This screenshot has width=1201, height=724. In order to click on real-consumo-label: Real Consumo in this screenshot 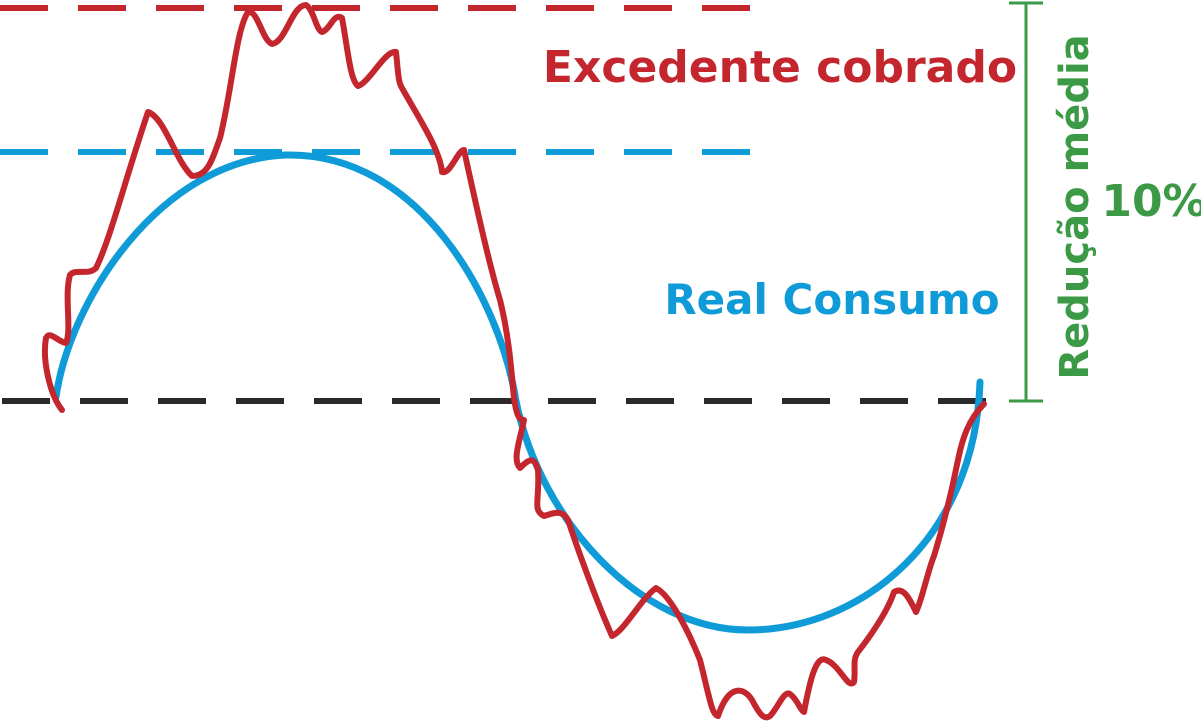, I will do `click(831, 299)`.